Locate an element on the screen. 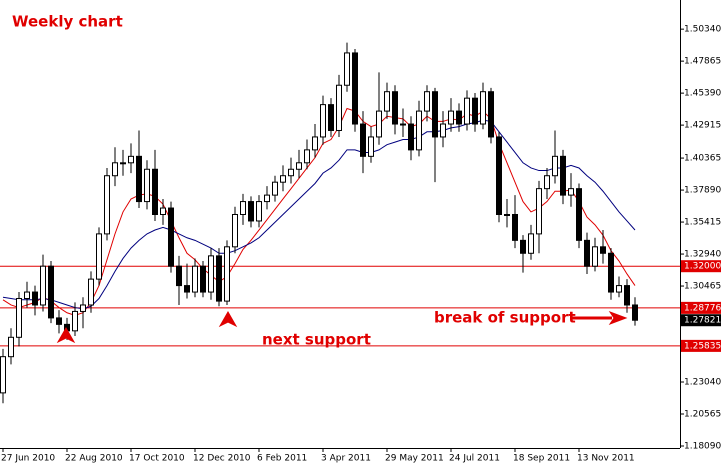 This screenshot has height=466, width=722. x-tick-label: 17 Oct 2010 is located at coordinates (157, 459).